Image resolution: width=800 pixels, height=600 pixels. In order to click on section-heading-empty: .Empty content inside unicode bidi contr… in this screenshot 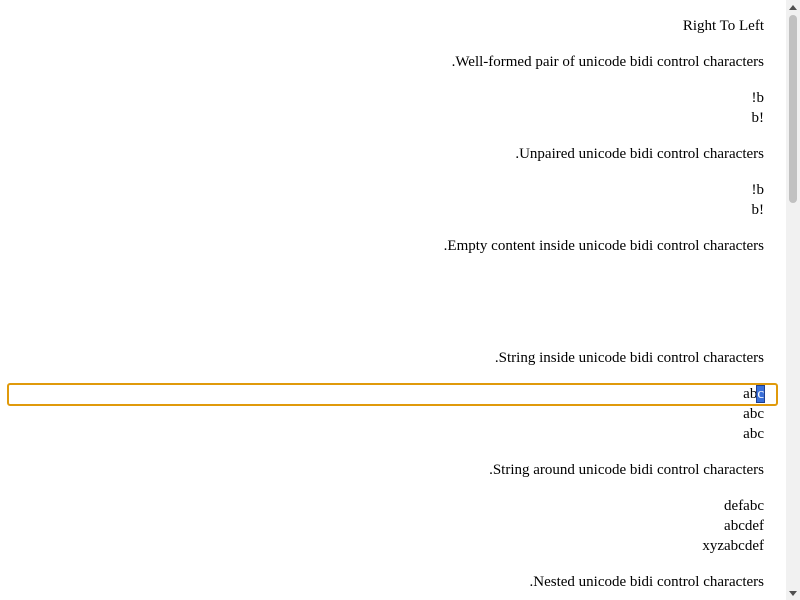, I will do `click(603, 246)`.